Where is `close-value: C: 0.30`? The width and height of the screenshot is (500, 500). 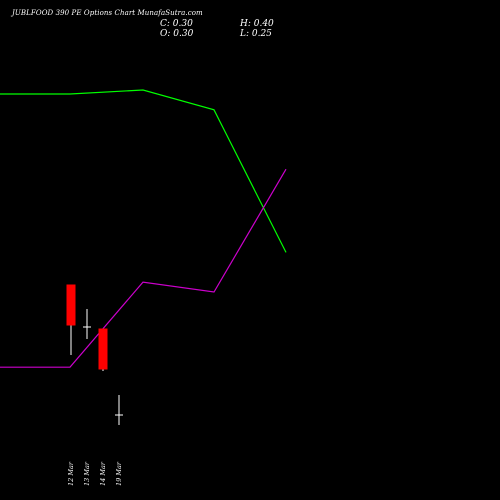 close-value: C: 0.30 is located at coordinates (176, 24).